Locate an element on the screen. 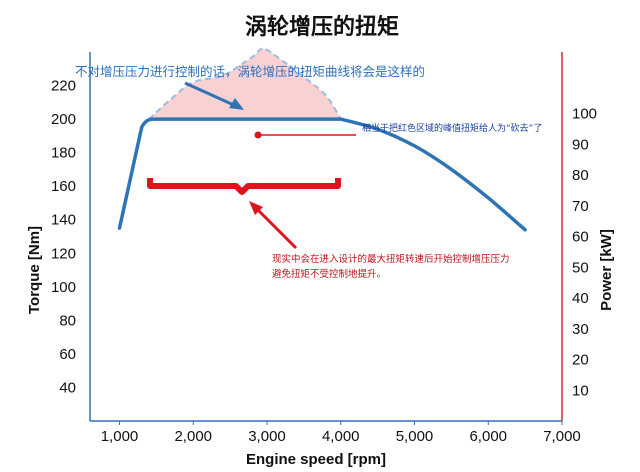 This screenshot has width=640, height=472. top-note-arrow-head is located at coordinates (236, 104).